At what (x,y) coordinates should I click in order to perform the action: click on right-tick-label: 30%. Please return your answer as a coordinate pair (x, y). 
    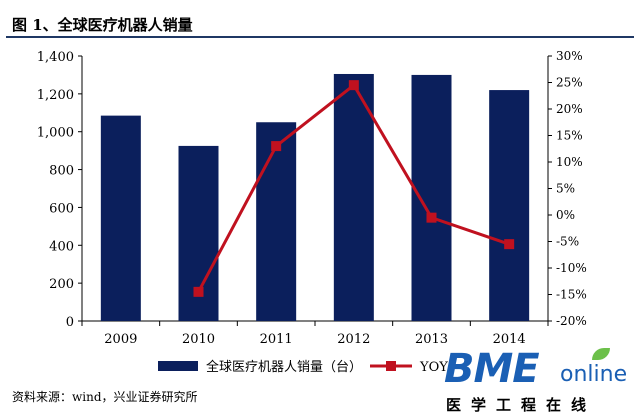
    Looking at the image, I should click on (569, 56).